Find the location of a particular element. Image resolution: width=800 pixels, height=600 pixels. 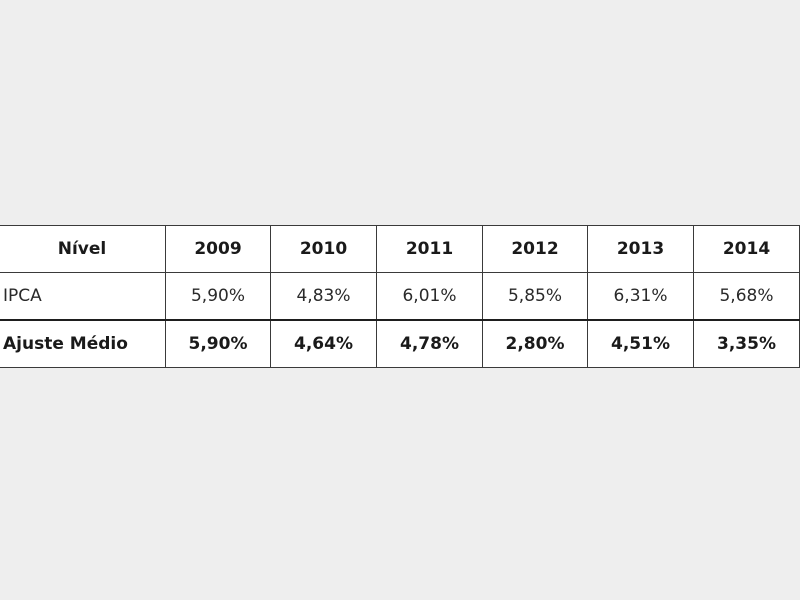

header-year-cell: 2011 is located at coordinates (429, 249).